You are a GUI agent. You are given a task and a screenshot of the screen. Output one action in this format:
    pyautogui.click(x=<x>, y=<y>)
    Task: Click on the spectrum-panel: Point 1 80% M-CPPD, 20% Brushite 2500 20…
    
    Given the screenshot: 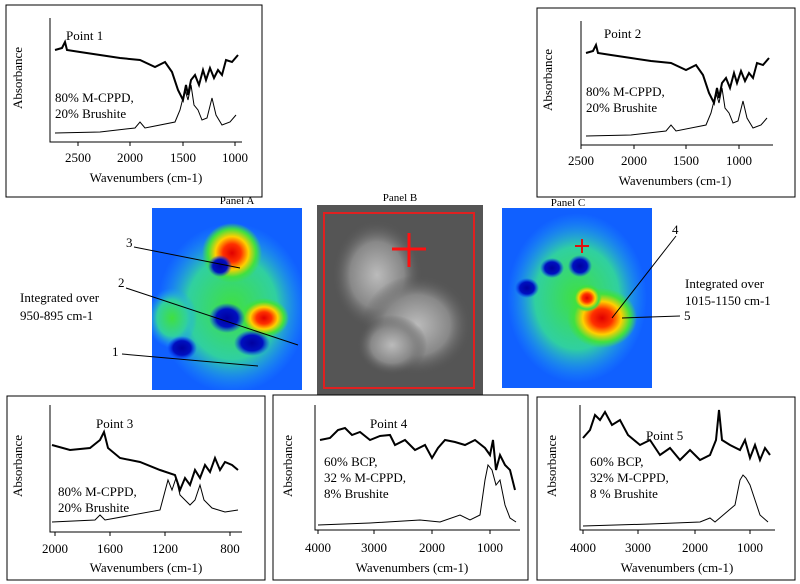 What is the action you would take?
    pyautogui.click(x=134, y=101)
    